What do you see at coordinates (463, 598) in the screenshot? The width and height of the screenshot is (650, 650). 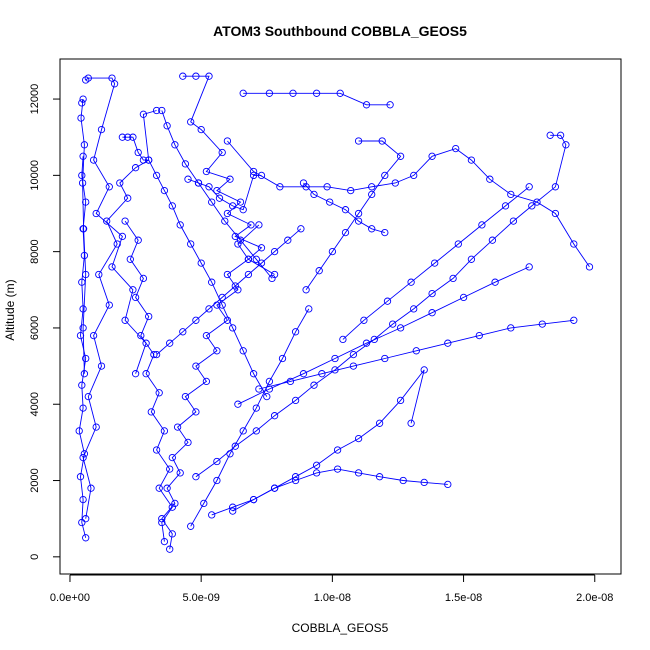 I see `x-tick-label: 1.5e-08` at bounding box center [463, 598].